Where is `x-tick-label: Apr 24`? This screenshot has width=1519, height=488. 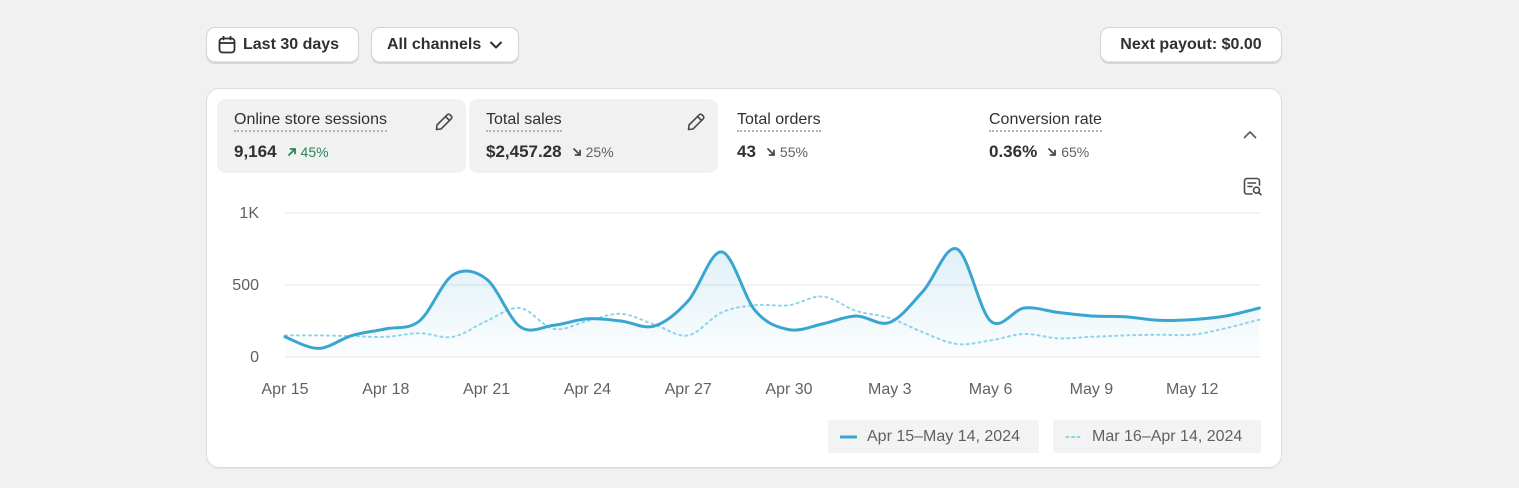 x-tick-label: Apr 24 is located at coordinates (587, 389).